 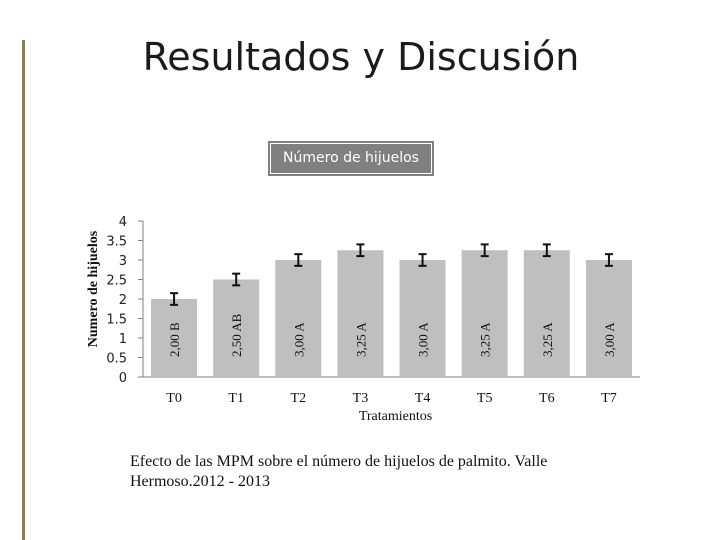 What do you see at coordinates (423, 398) in the screenshot?
I see `x-tick-label: T4` at bounding box center [423, 398].